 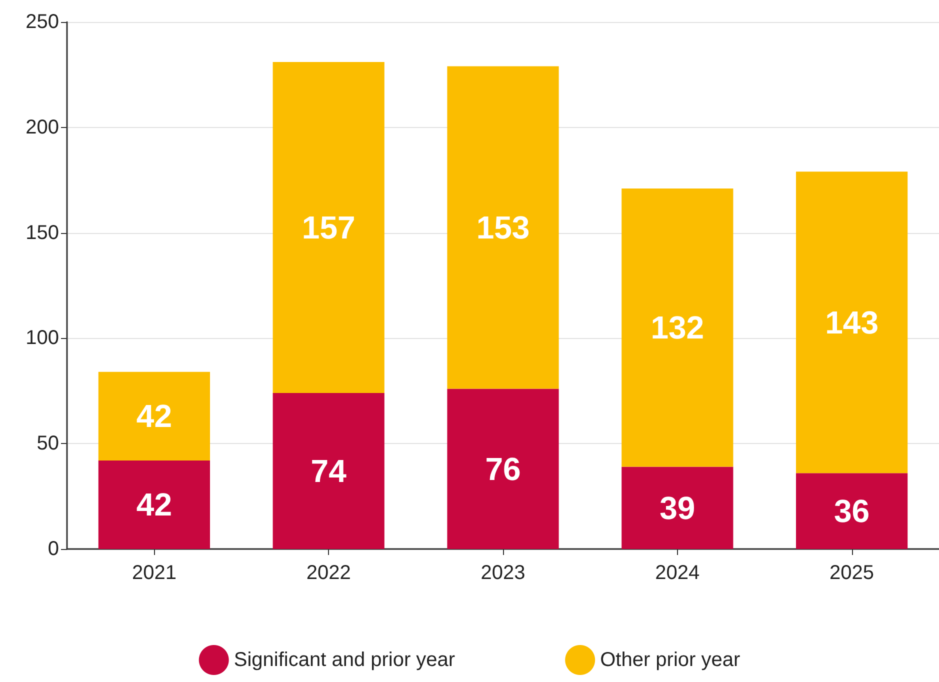 I want to click on x-tick-label: 2025, so click(x=852, y=573).